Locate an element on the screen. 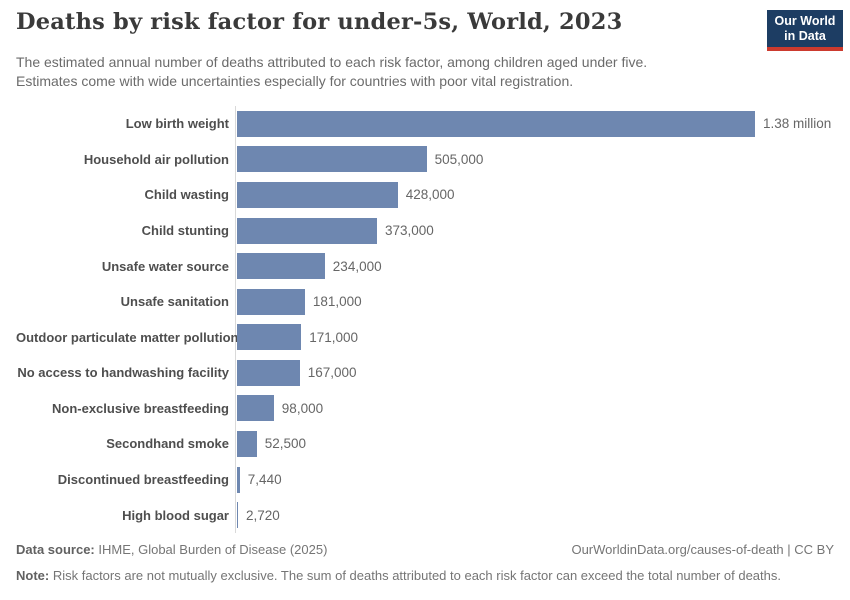  category-label-household-air-pollution: Household air pollution is located at coordinates (156, 159).